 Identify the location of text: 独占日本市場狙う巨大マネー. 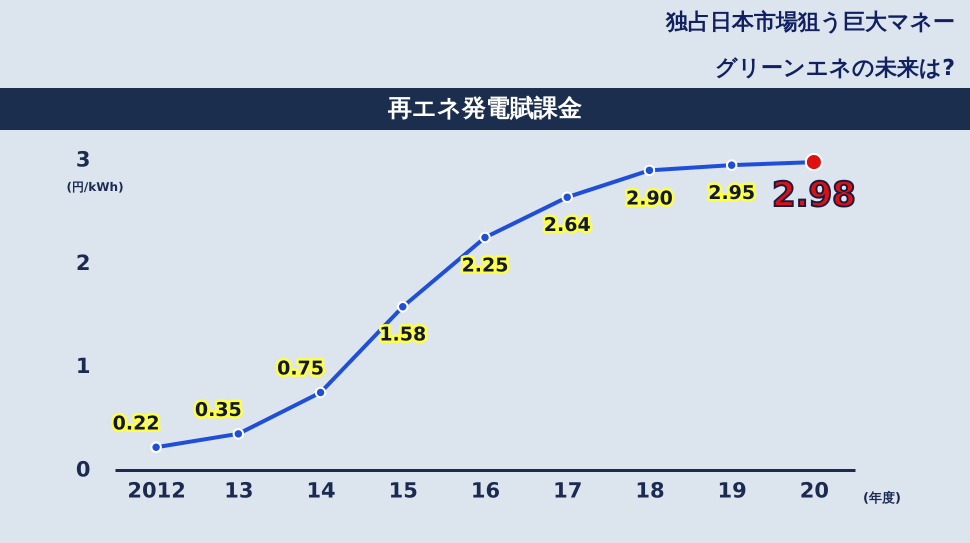
(810, 22).